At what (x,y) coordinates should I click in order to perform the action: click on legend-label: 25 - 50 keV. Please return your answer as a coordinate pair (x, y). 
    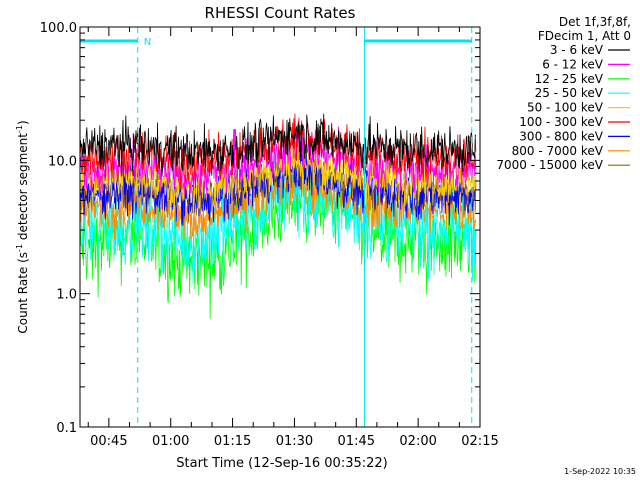
    Looking at the image, I should click on (569, 93).